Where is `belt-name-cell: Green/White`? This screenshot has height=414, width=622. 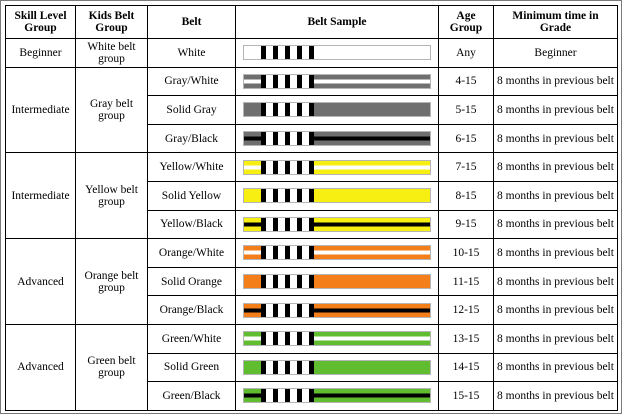 belt-name-cell: Green/White is located at coordinates (191, 338).